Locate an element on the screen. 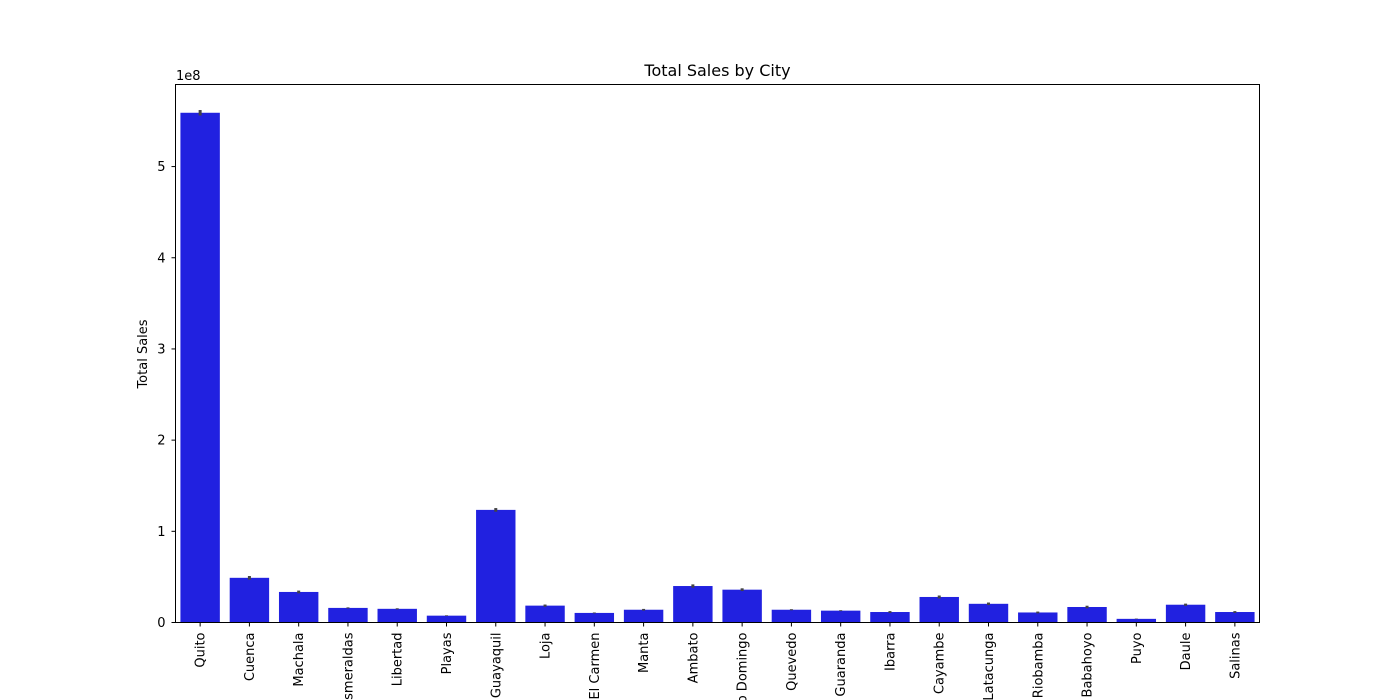 Image resolution: width=1400 pixels, height=700 pixels. x-tick-label: El Carmen is located at coordinates (595, 666).